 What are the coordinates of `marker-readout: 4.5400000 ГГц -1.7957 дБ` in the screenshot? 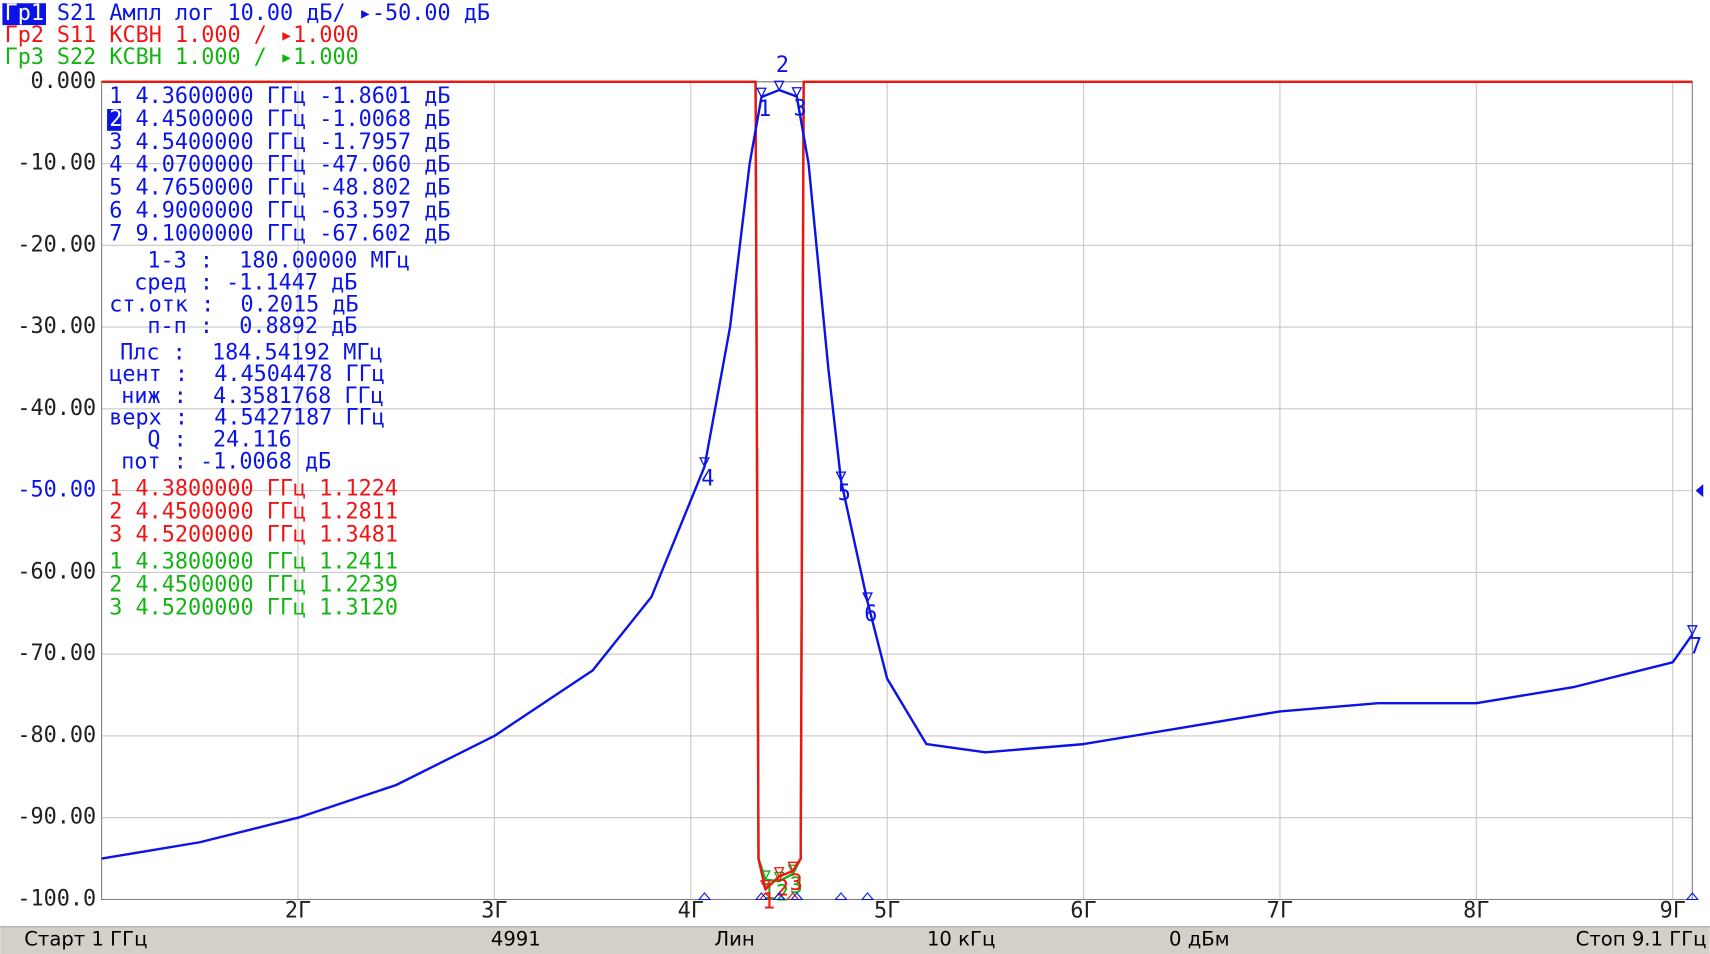 It's located at (292, 142).